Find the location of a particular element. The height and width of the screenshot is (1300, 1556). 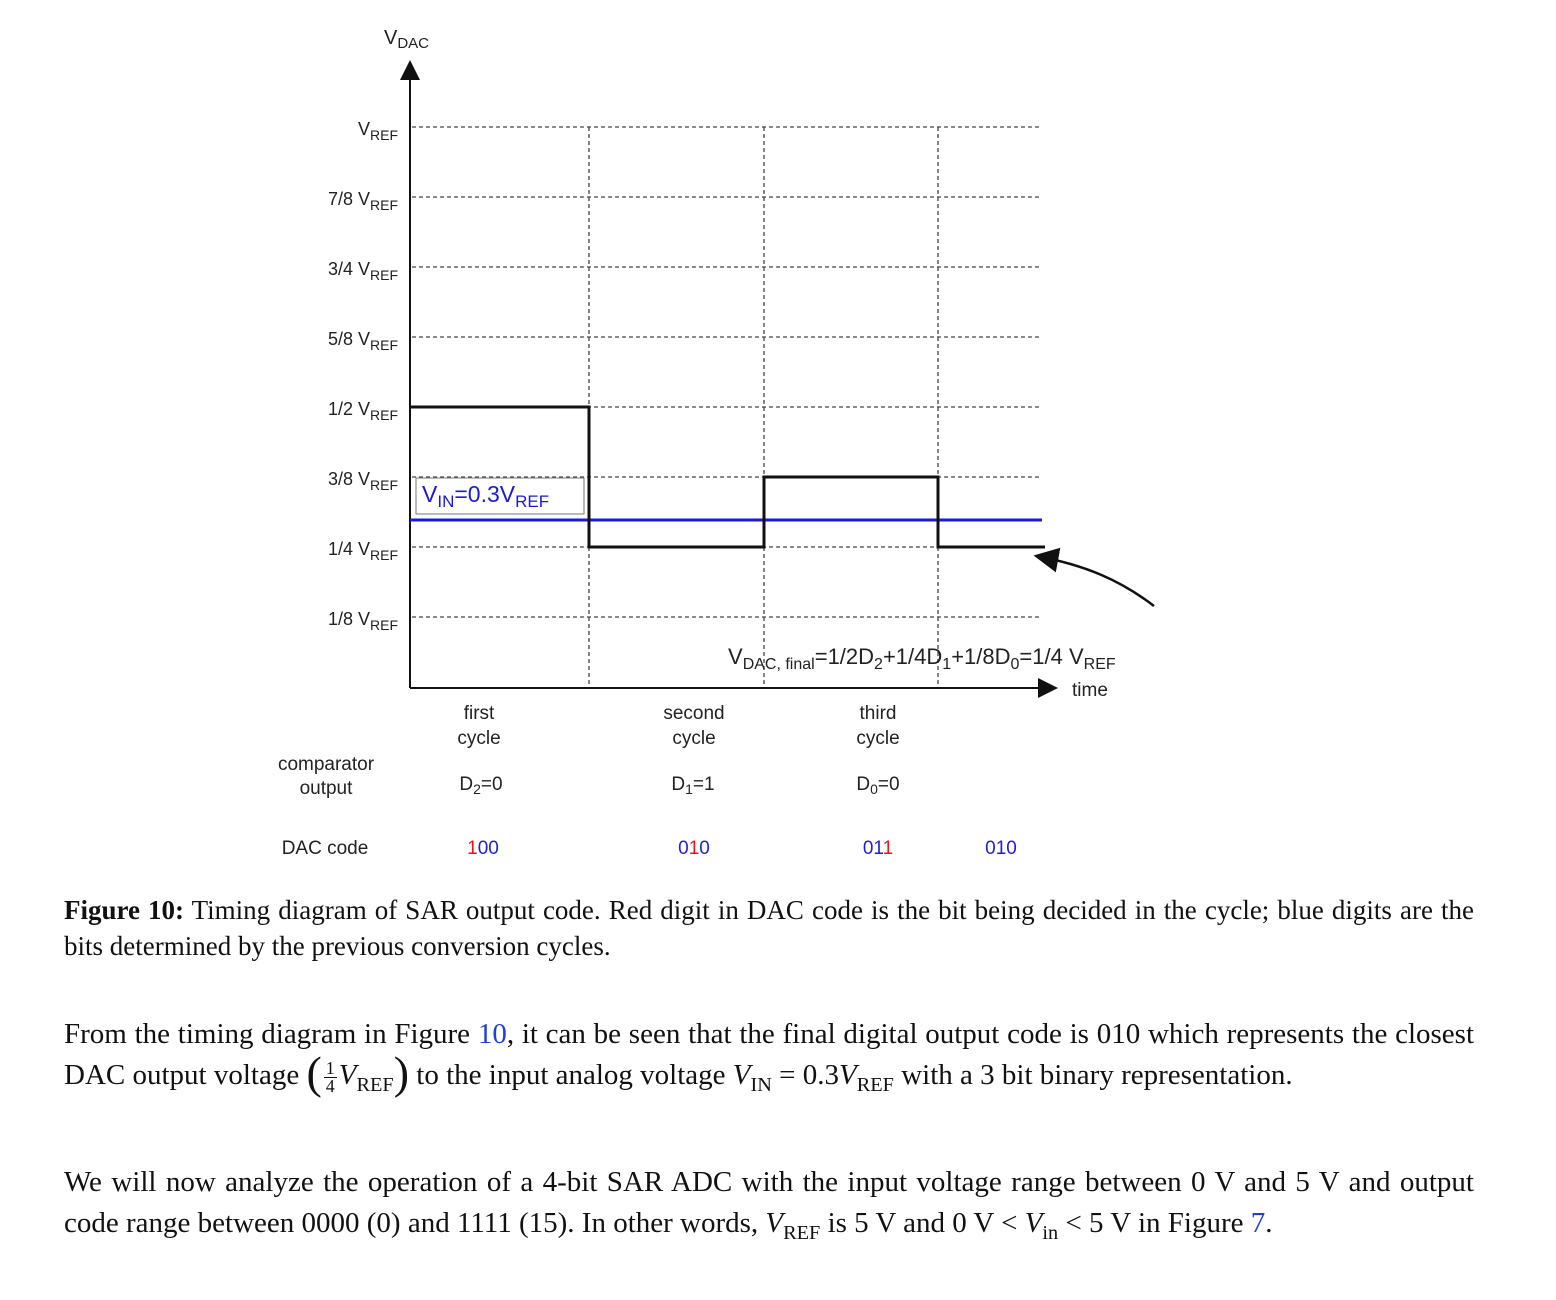

dac-code: 011 is located at coordinates (878, 848).